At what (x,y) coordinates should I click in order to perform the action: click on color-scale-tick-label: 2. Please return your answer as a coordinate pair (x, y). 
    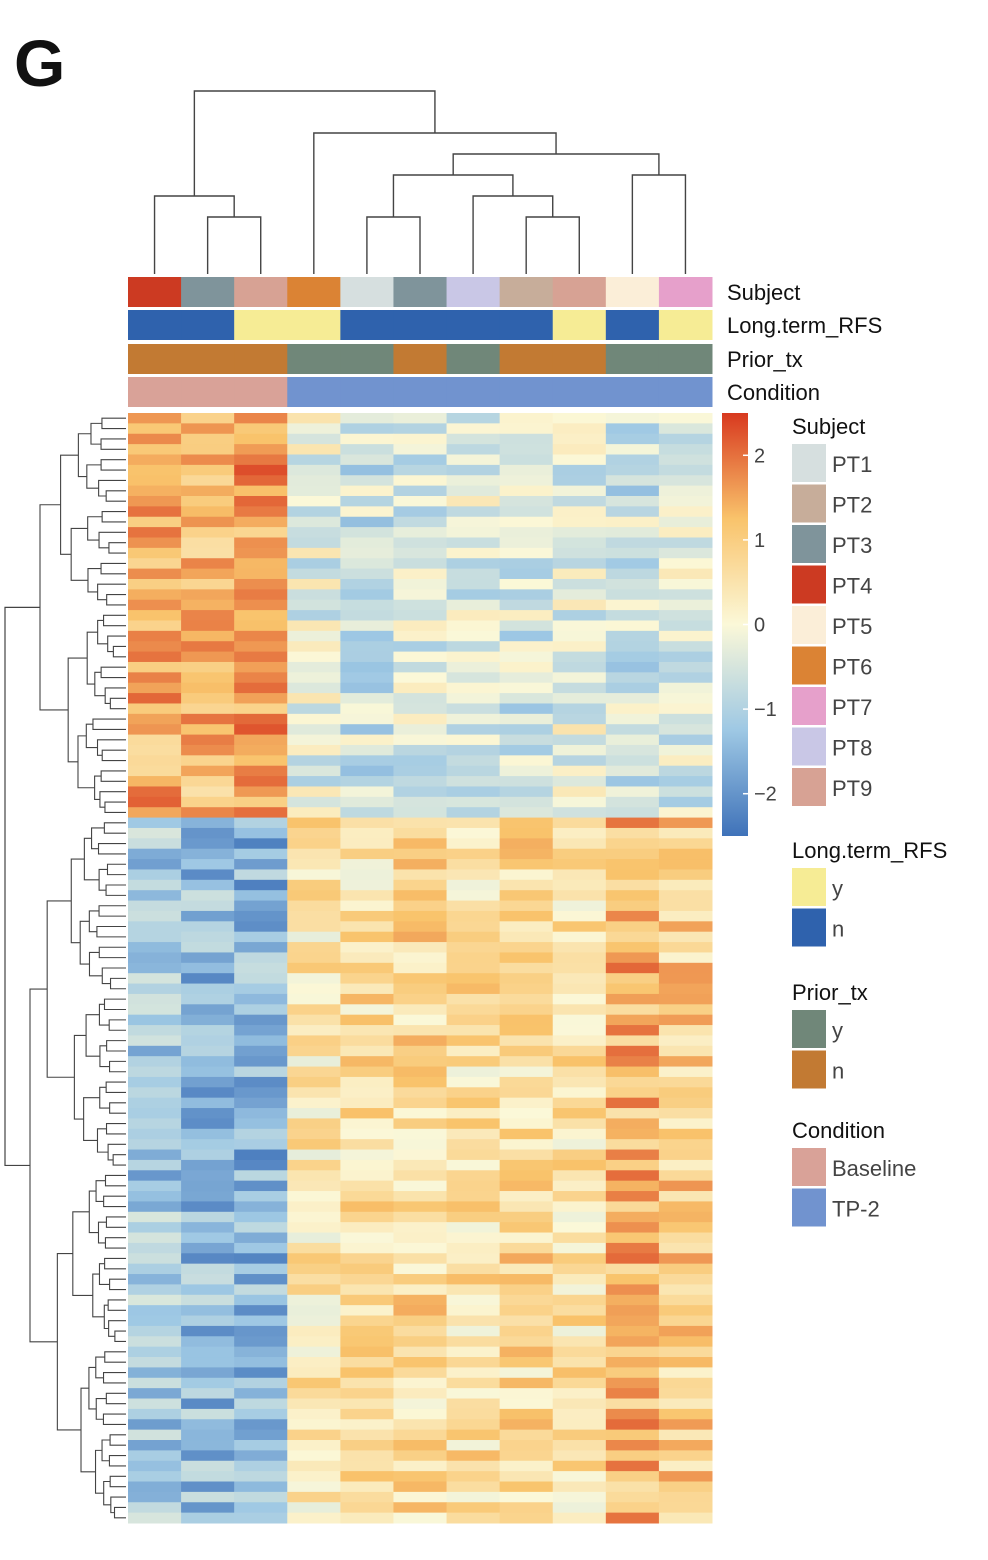
    Looking at the image, I should click on (759, 456).